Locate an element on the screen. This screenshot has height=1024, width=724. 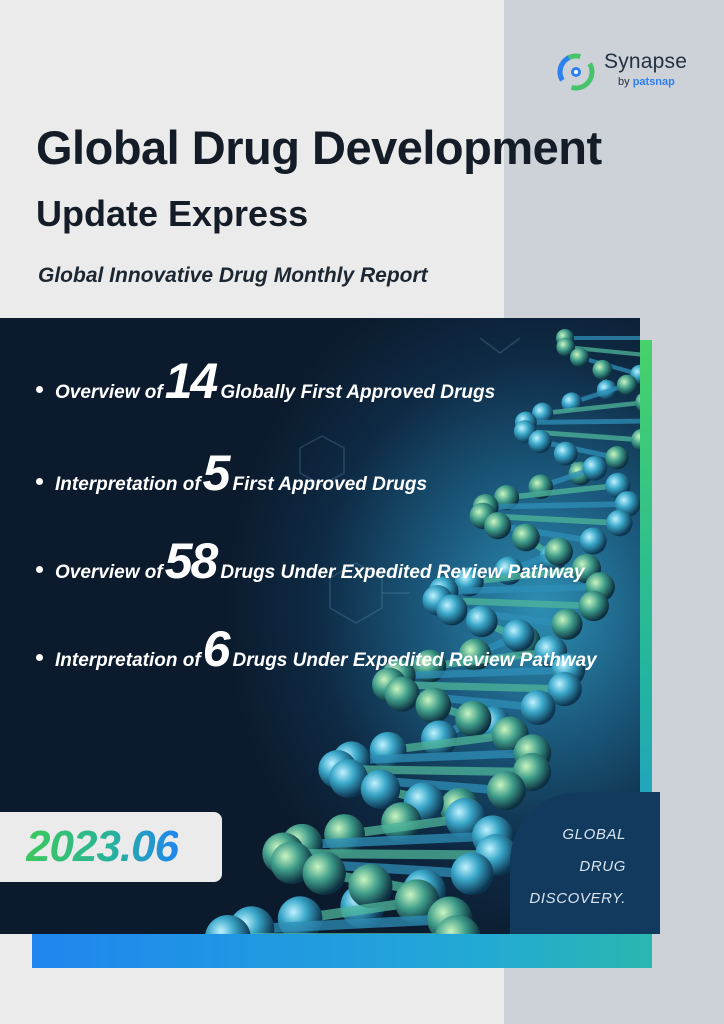
report-subtitle: Global Innovative Drug Monthly Report is located at coordinates (233, 276).